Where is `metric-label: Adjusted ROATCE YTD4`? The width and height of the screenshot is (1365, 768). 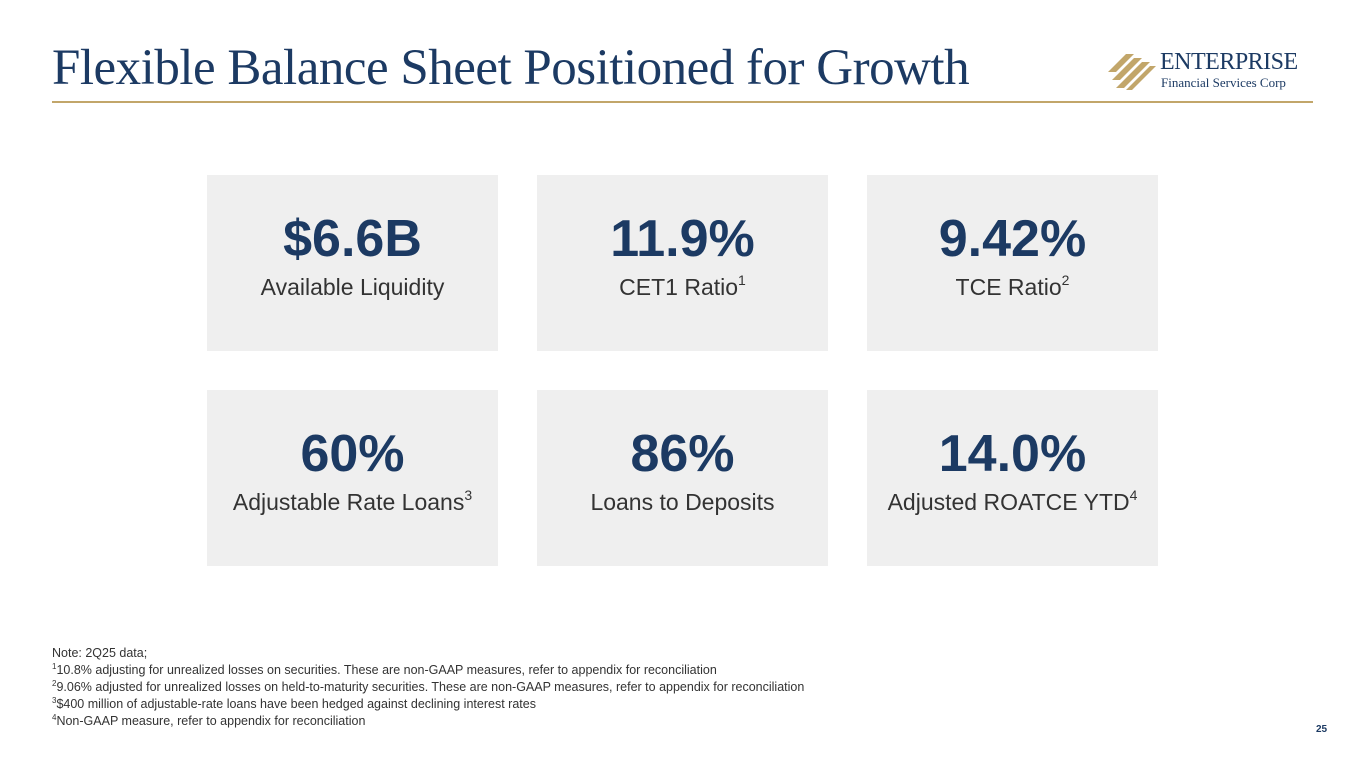
metric-label: Adjusted ROATCE YTD4 is located at coordinates (1012, 501).